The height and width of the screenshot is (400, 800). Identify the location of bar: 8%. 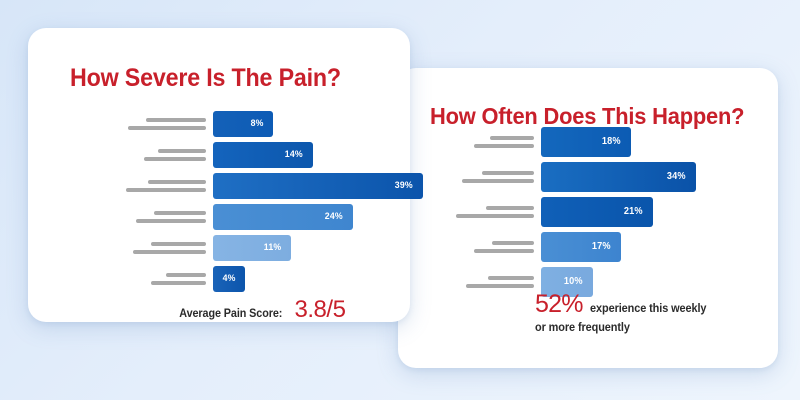
(243, 123).